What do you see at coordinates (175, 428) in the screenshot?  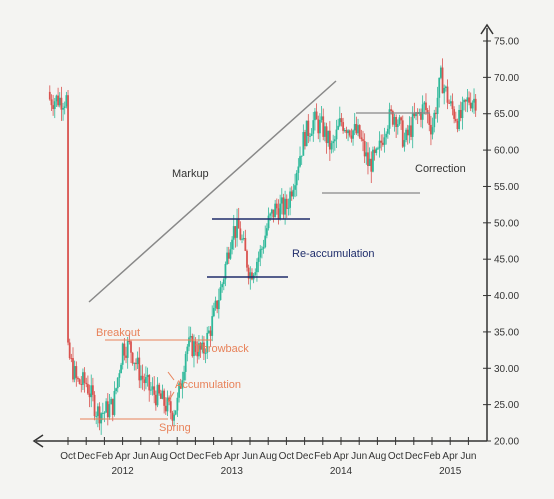 I see `spring-label: Spring` at bounding box center [175, 428].